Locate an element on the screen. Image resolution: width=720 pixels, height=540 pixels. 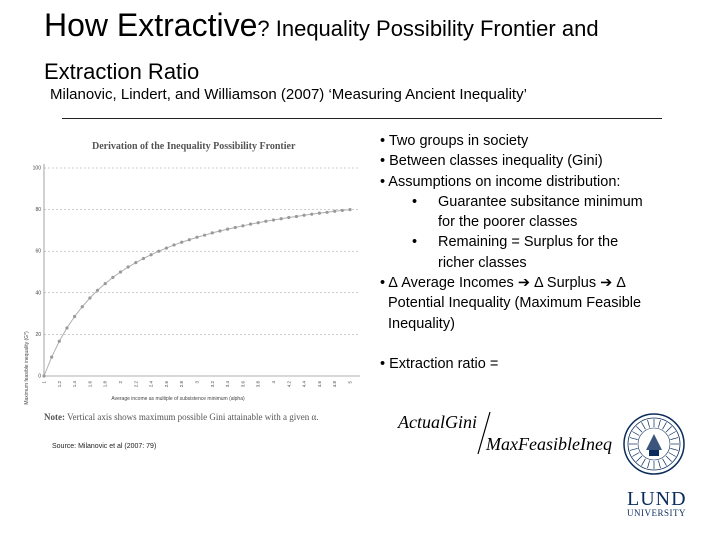
y-tick-label: 20 is located at coordinates (38, 335).